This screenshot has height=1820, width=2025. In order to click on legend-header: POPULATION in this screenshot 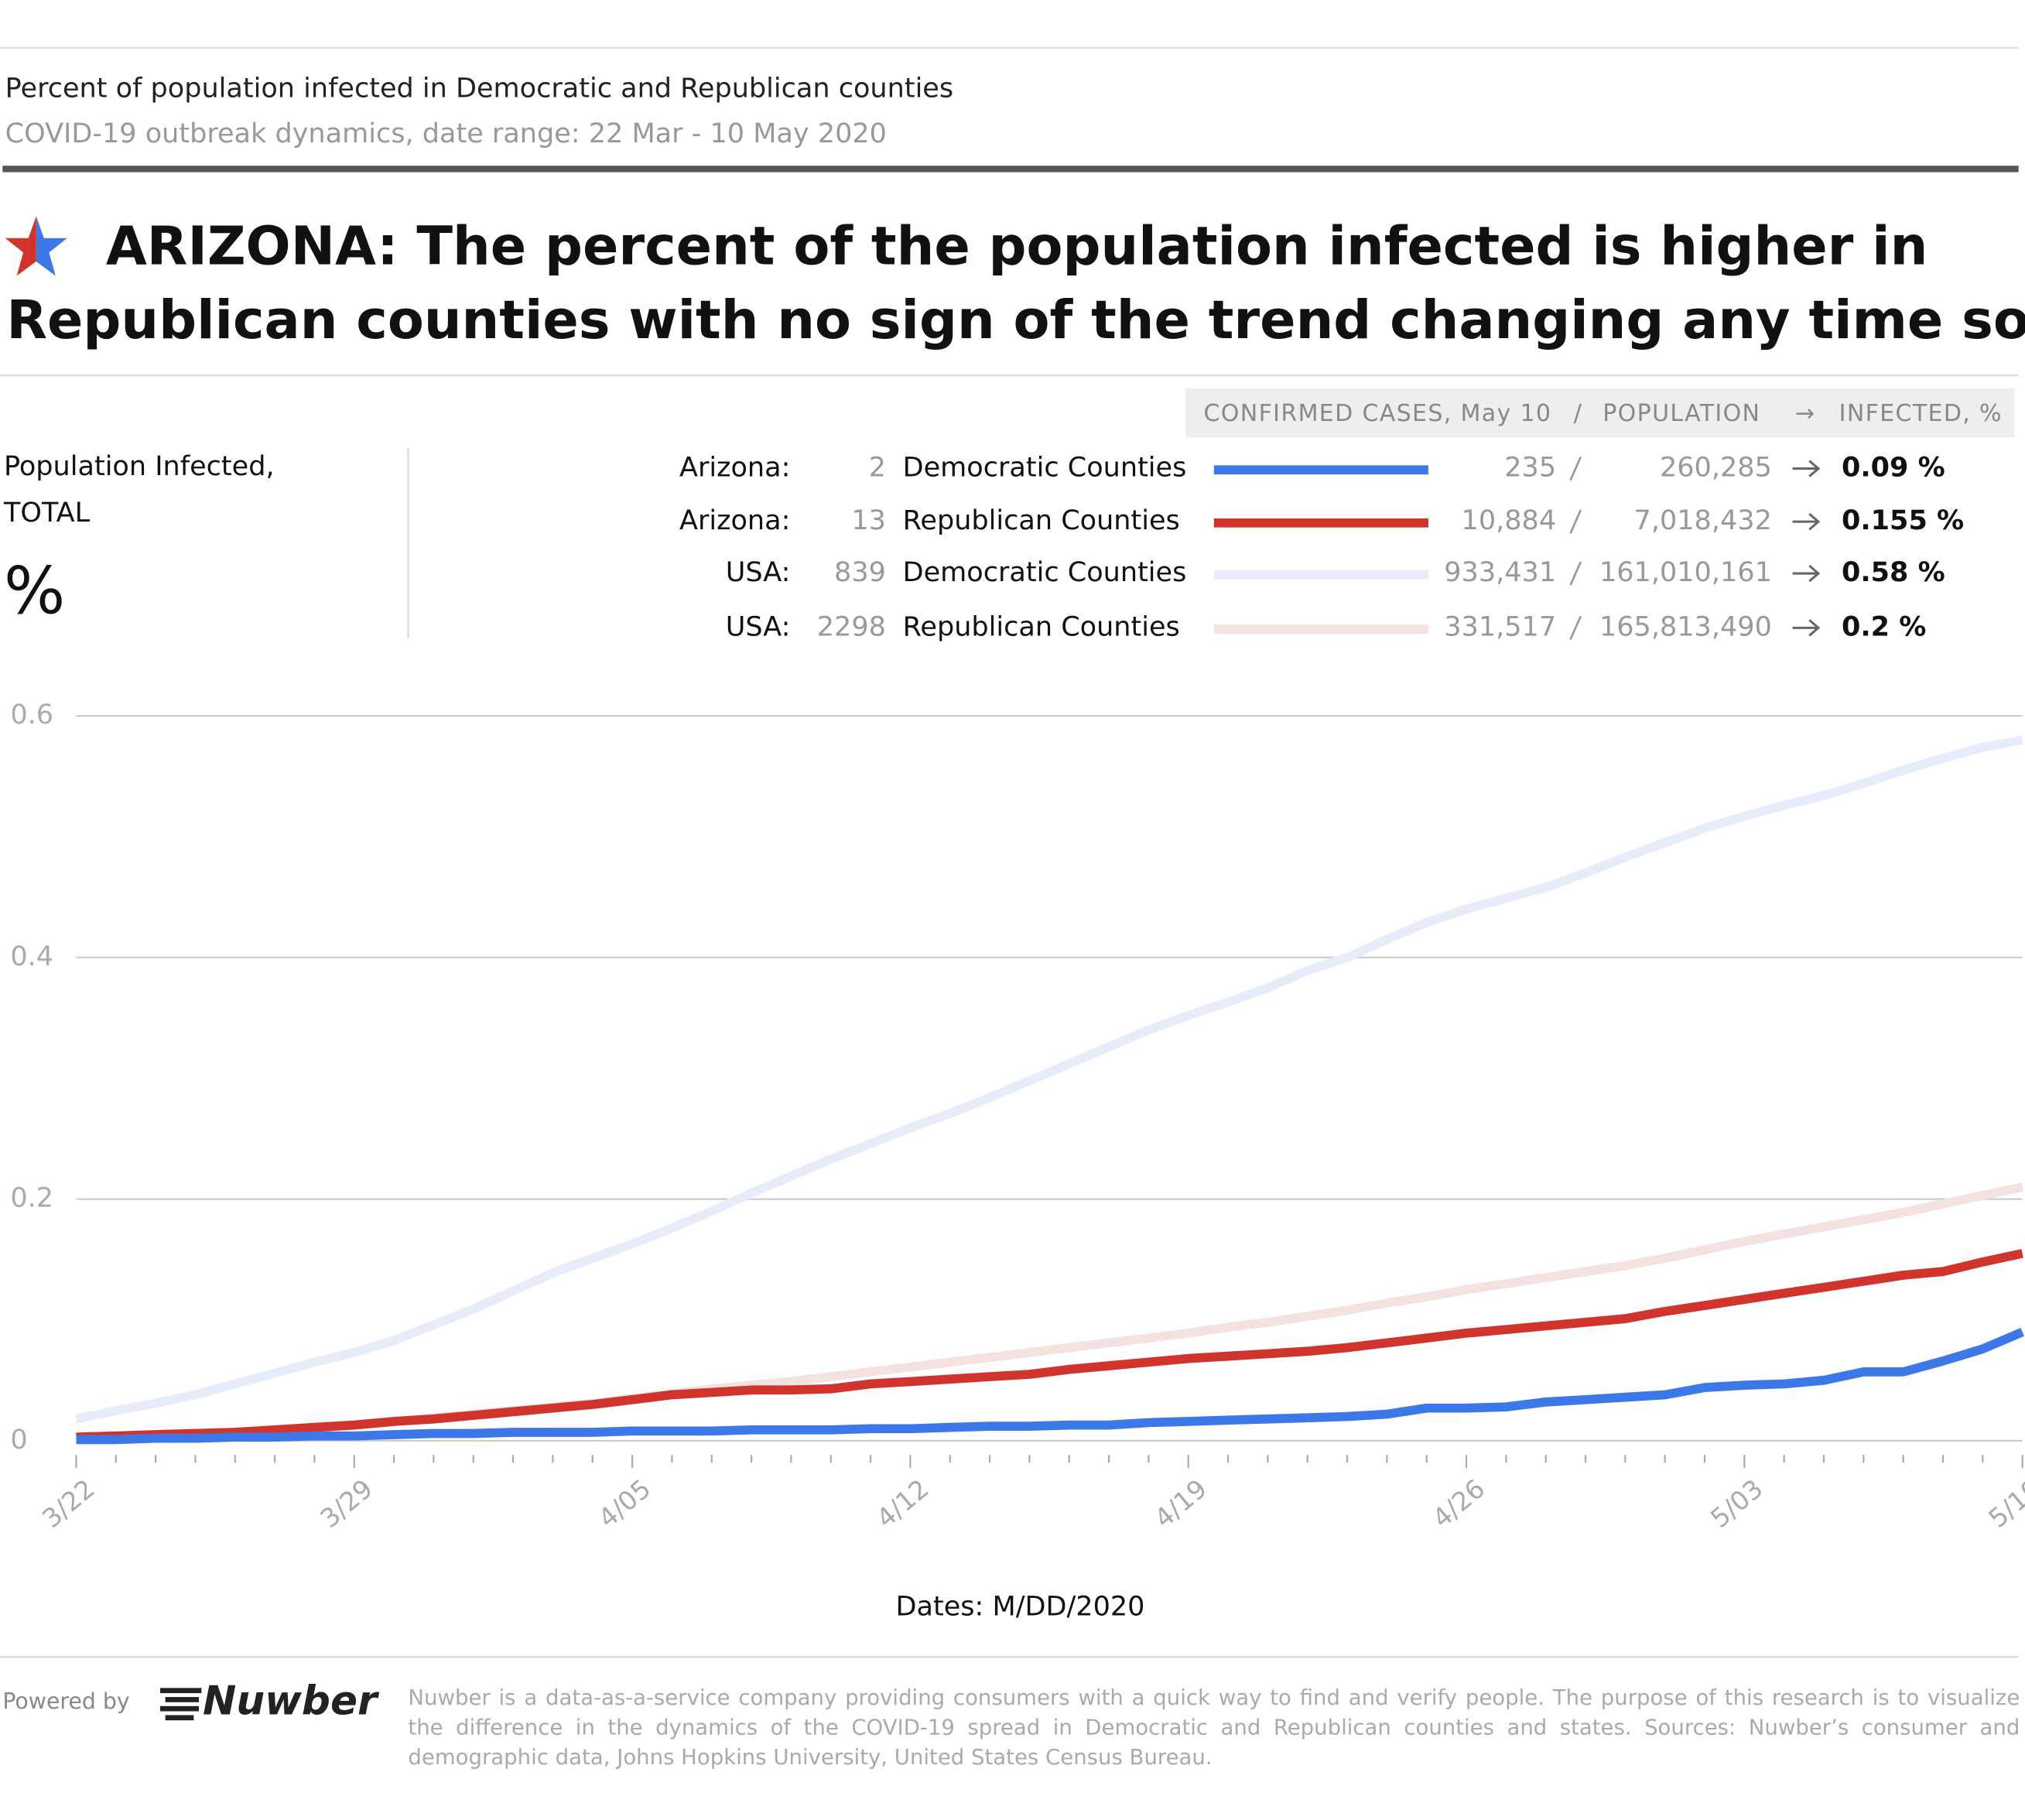, I will do `click(1681, 414)`.